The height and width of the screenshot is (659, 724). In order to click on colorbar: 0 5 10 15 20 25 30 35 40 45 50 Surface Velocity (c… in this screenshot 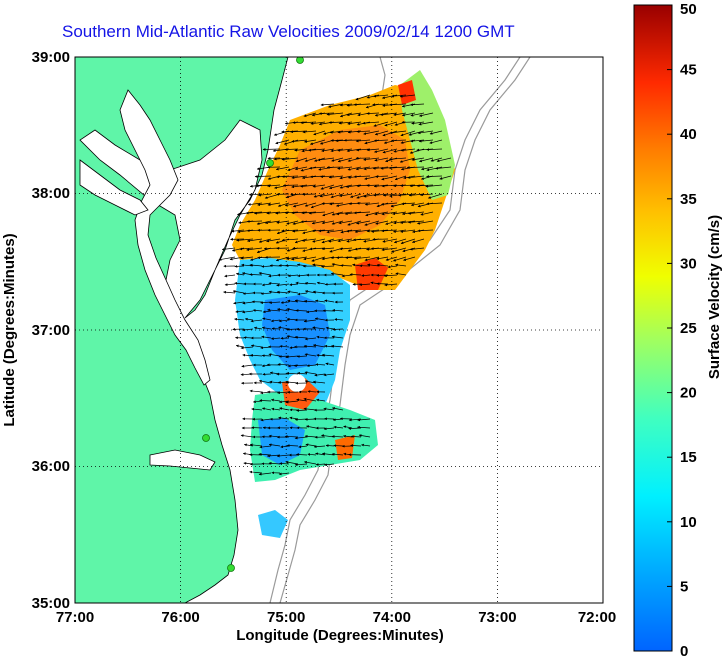, I will do `click(678, 330)`.